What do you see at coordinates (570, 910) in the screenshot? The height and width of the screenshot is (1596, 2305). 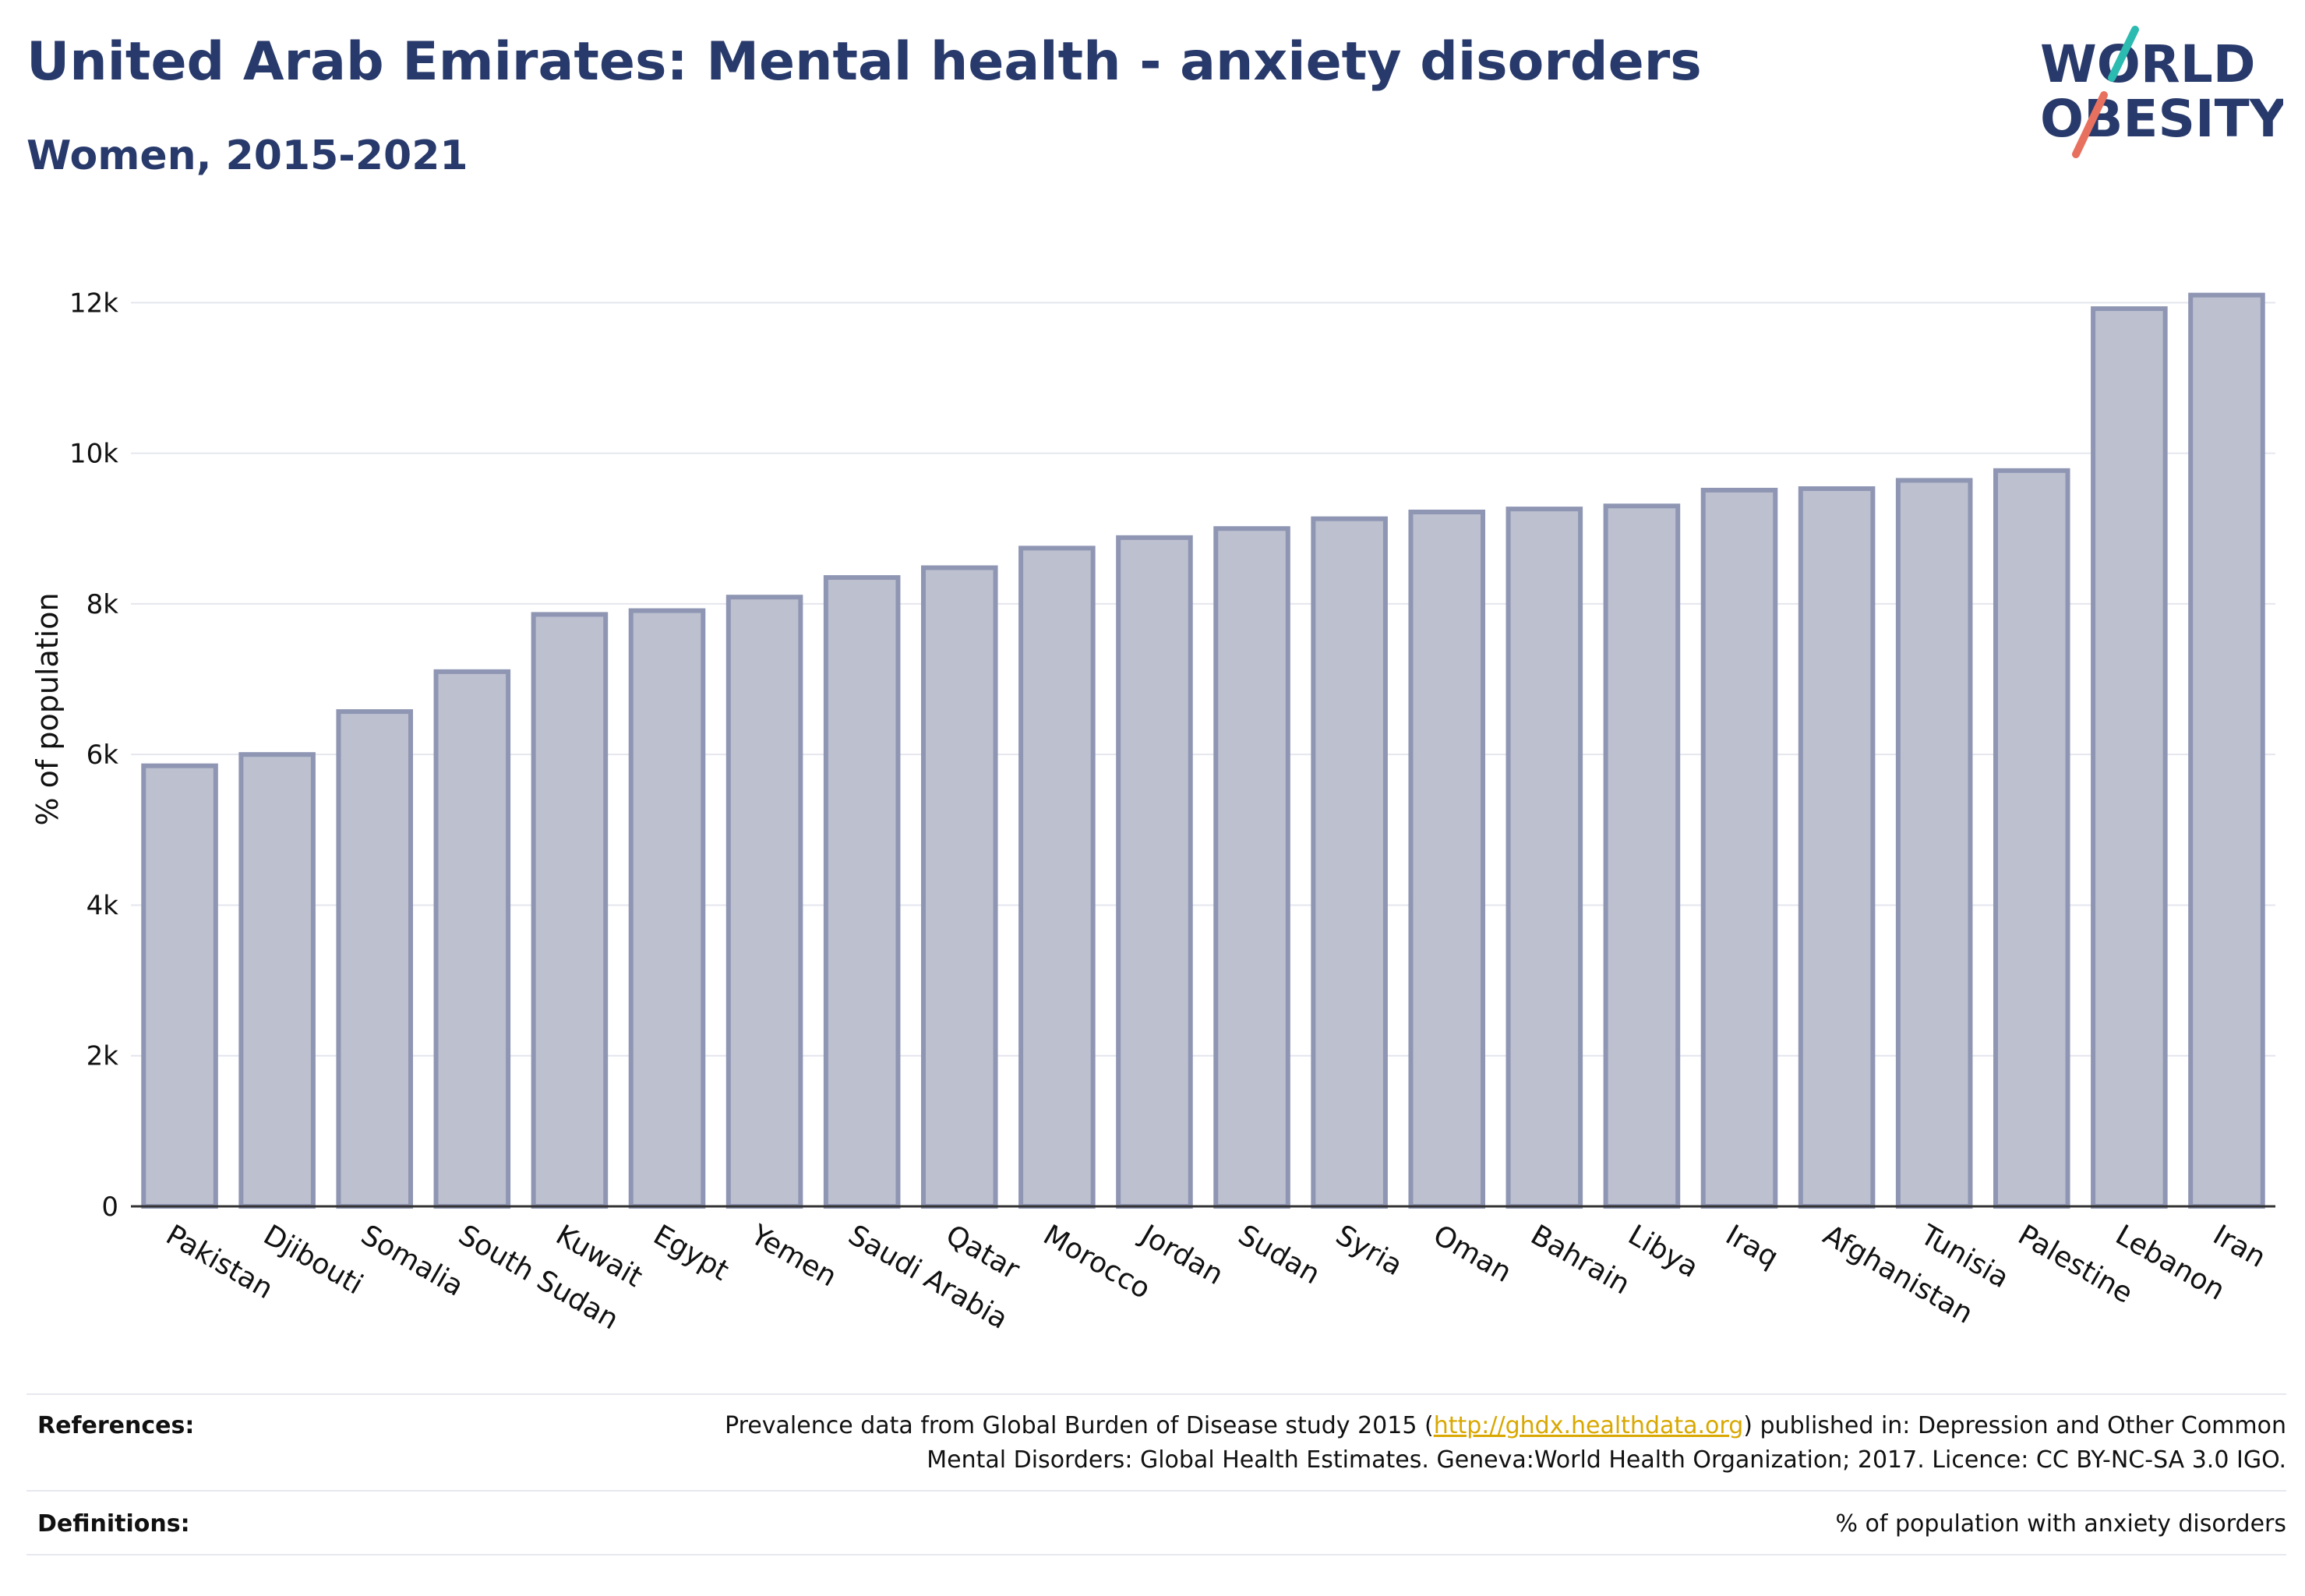 I see `bar-kuwait` at bounding box center [570, 910].